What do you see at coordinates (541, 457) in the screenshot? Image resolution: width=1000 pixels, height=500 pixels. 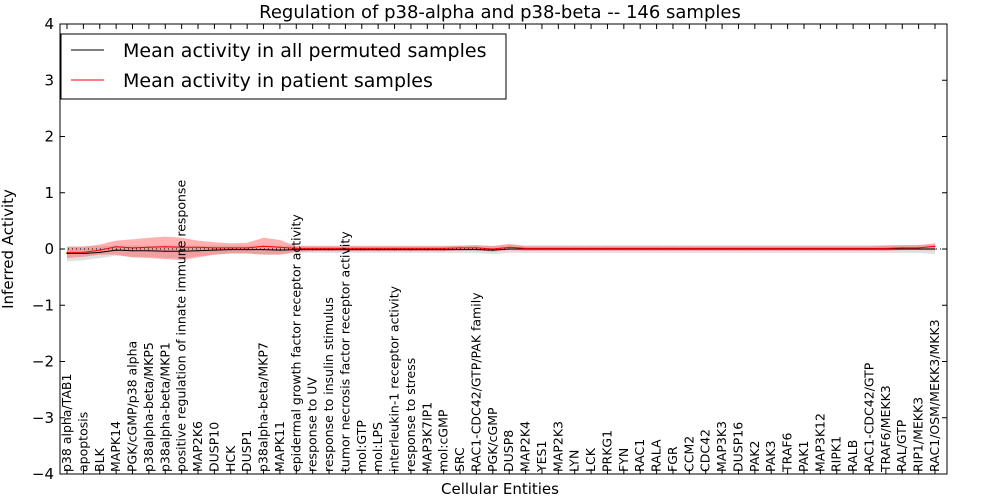 I see `xtick-label-29: YES1` at bounding box center [541, 457].